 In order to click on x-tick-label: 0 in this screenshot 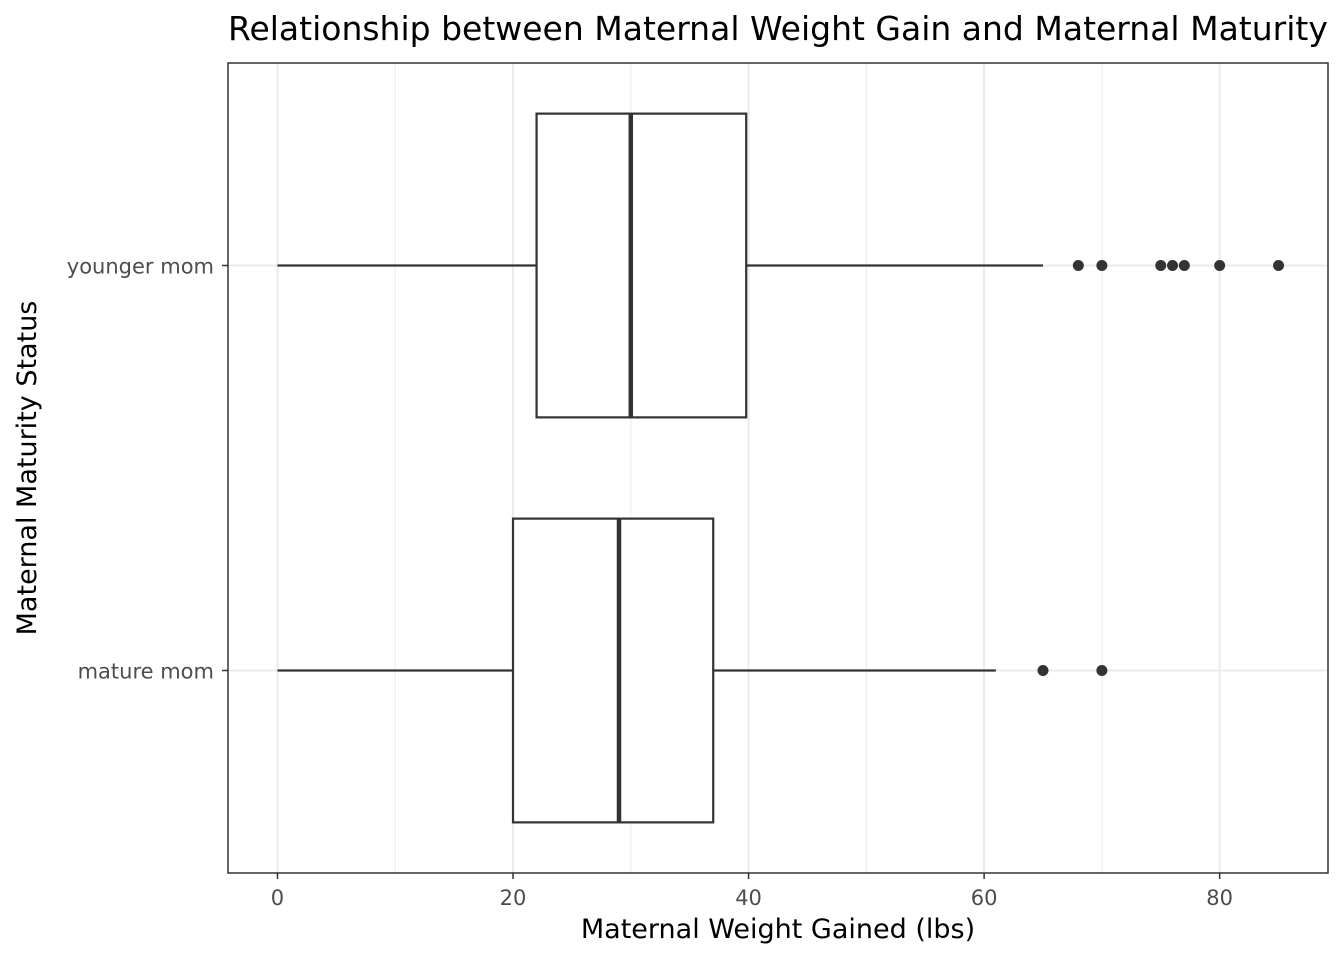, I will do `click(277, 898)`.